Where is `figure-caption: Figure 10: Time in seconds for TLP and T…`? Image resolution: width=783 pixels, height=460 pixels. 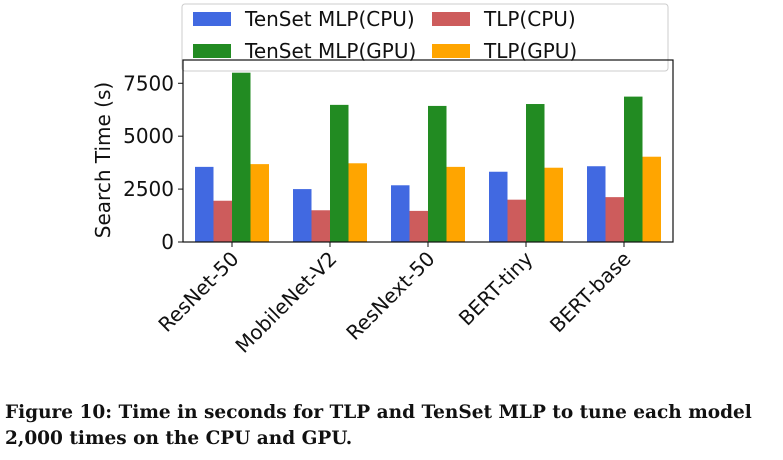
figure-caption: Figure 10: Time in seconds for TLP and T… is located at coordinates (378, 425).